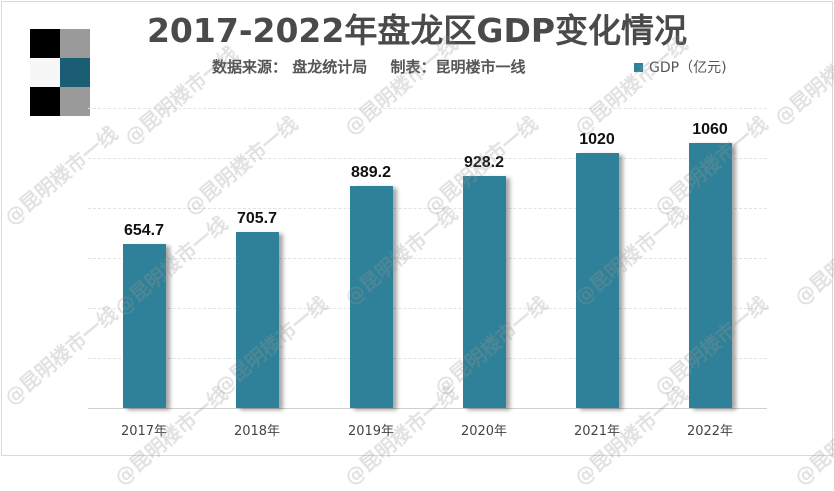 The width and height of the screenshot is (834, 491). I want to click on x-tick-label: 2018年, so click(257, 431).